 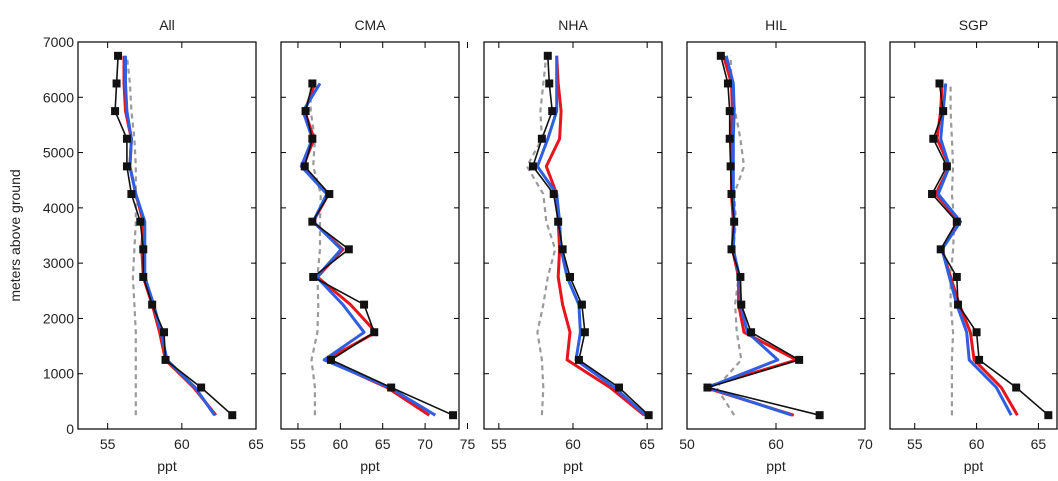 What do you see at coordinates (468, 444) in the screenshot?
I see `x-tick-label: 75` at bounding box center [468, 444].